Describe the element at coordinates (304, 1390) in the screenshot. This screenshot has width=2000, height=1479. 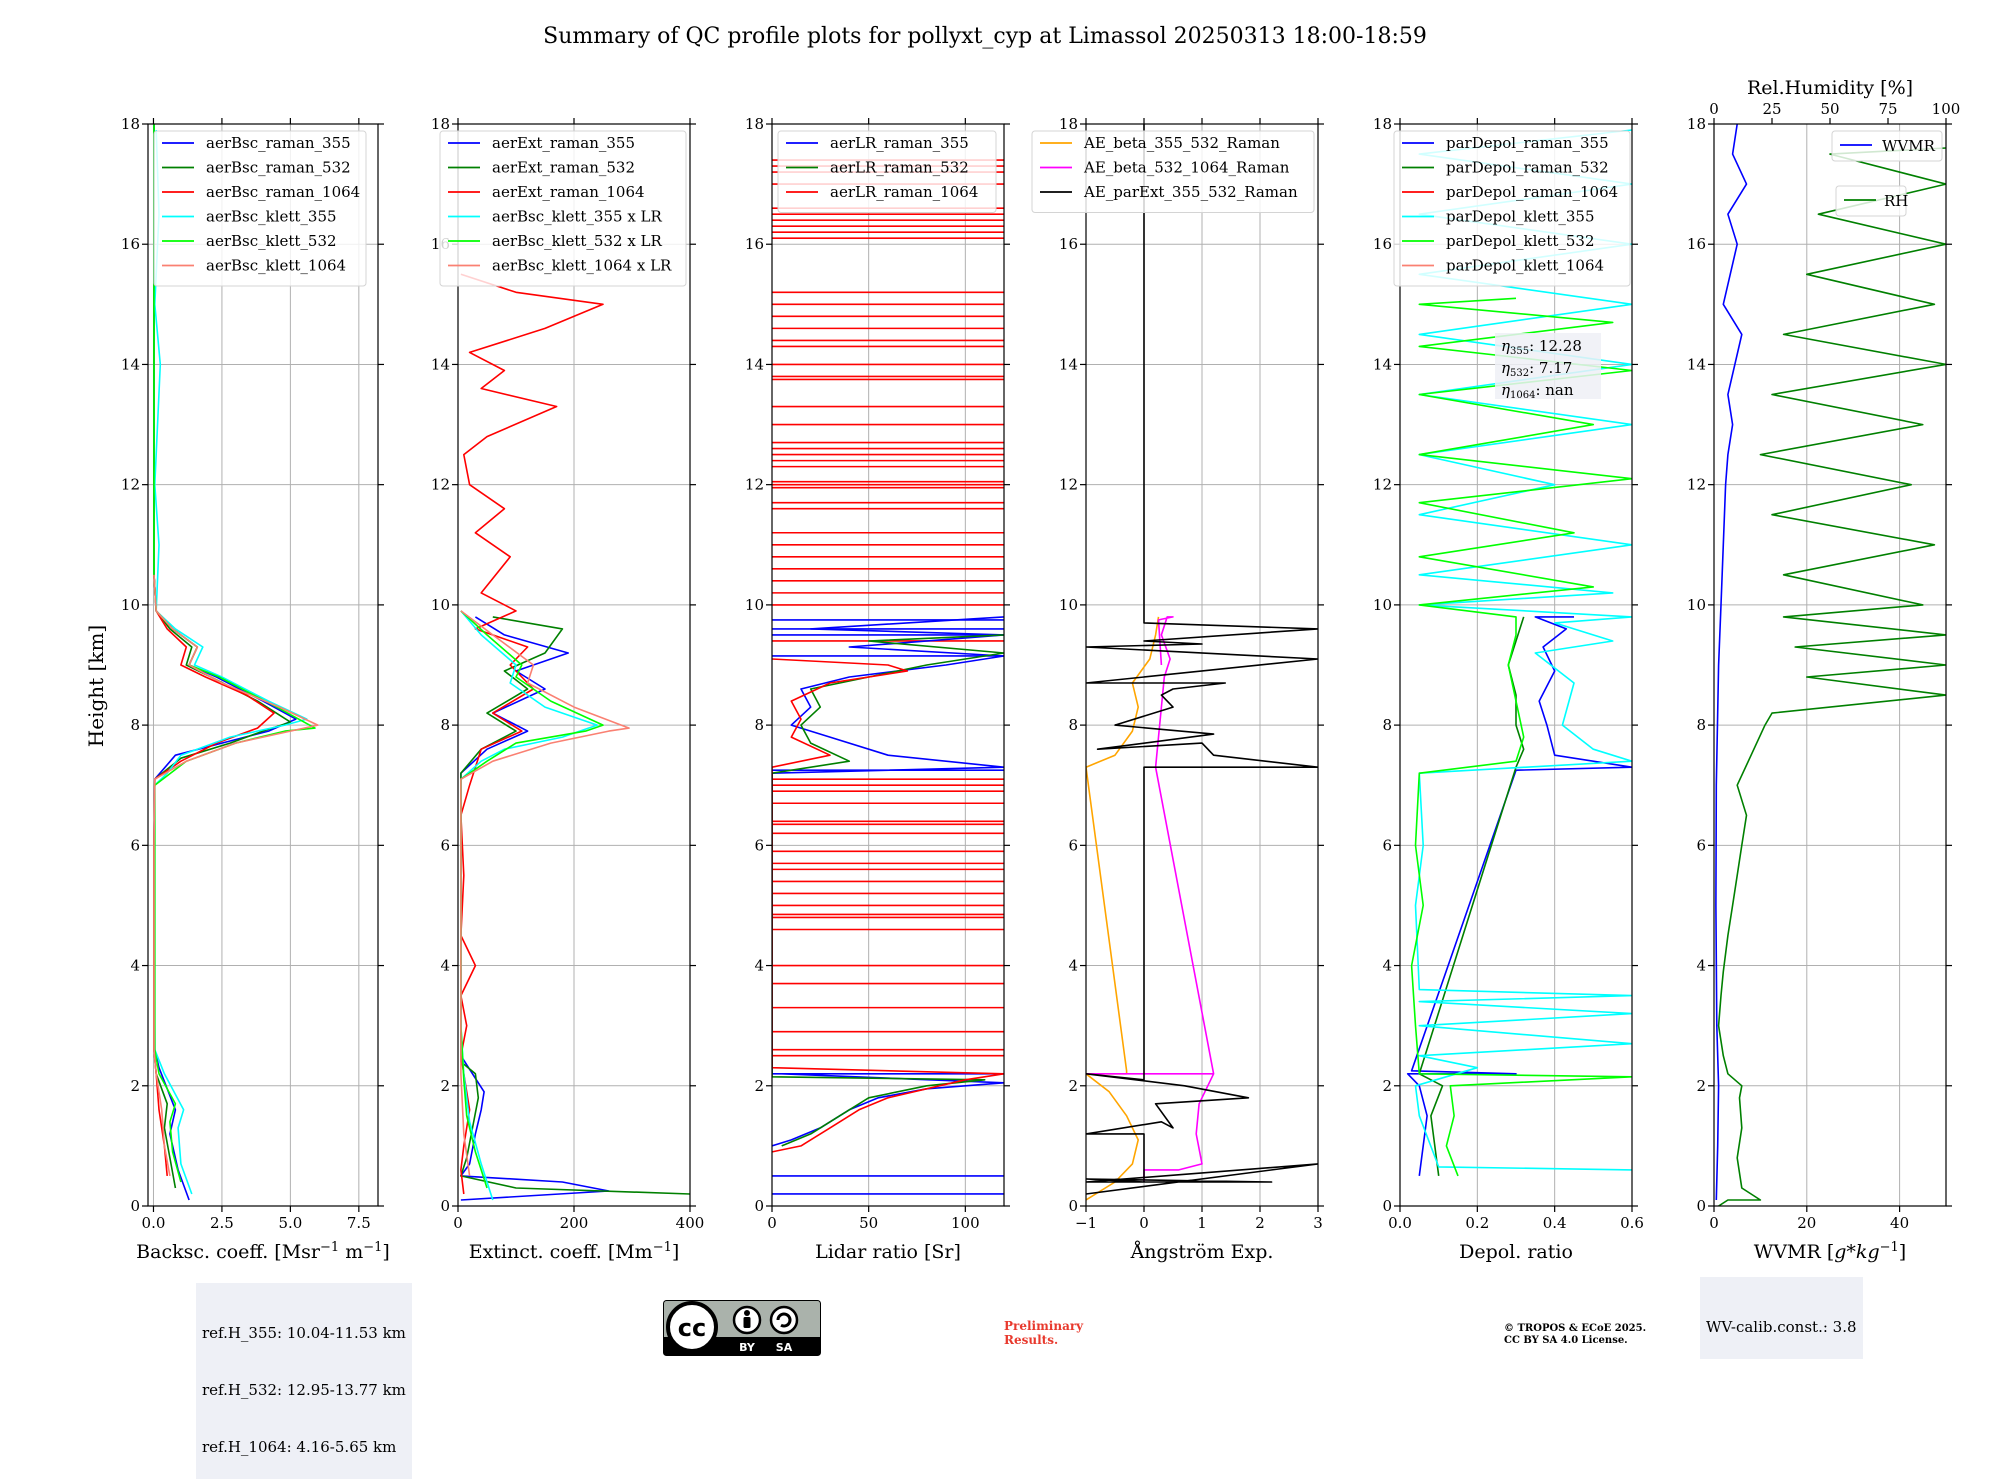
I see `ref-height-532: ref.H_532: 12.95-13.77 km` at that location.